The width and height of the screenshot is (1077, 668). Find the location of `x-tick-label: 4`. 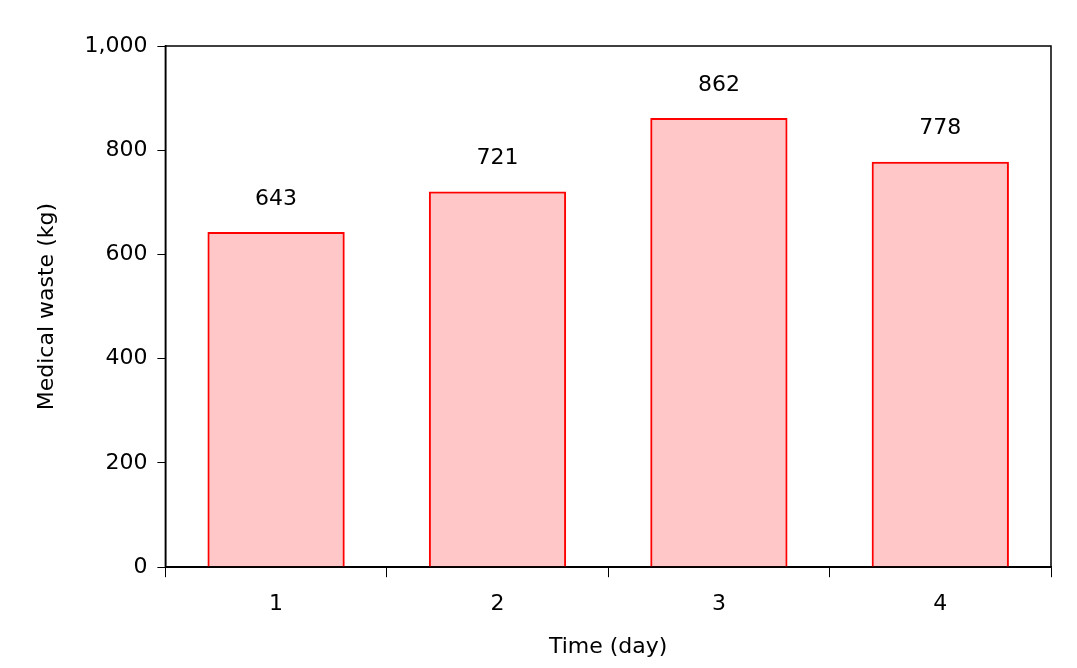

x-tick-label: 4 is located at coordinates (940, 603).